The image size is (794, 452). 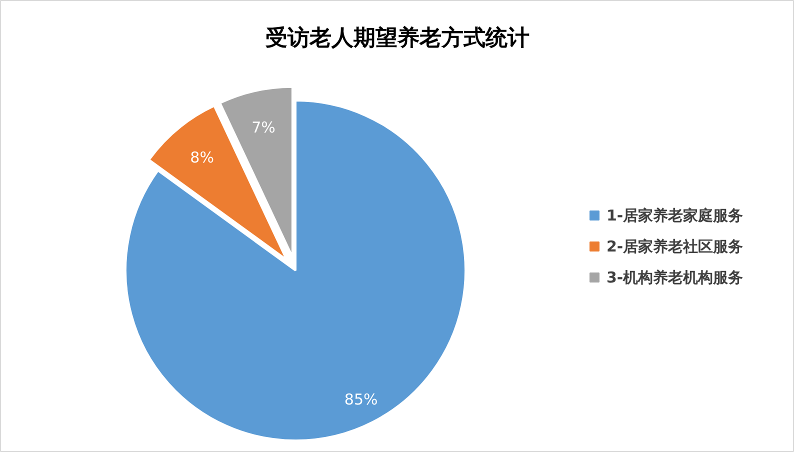 I want to click on legend-label: 3-机构养老机构服务, so click(x=675, y=277).